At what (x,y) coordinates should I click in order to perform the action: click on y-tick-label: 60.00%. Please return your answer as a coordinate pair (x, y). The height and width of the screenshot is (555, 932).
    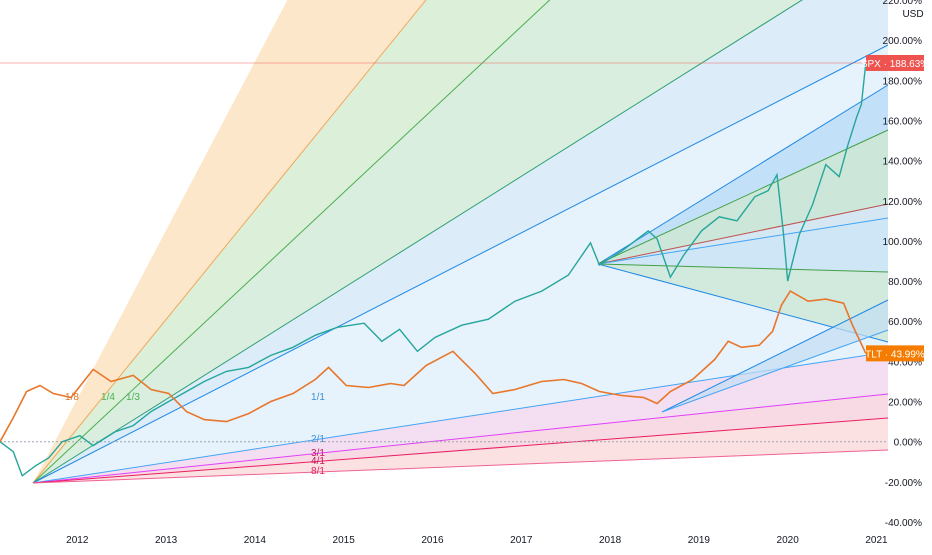
    Looking at the image, I should click on (905, 322).